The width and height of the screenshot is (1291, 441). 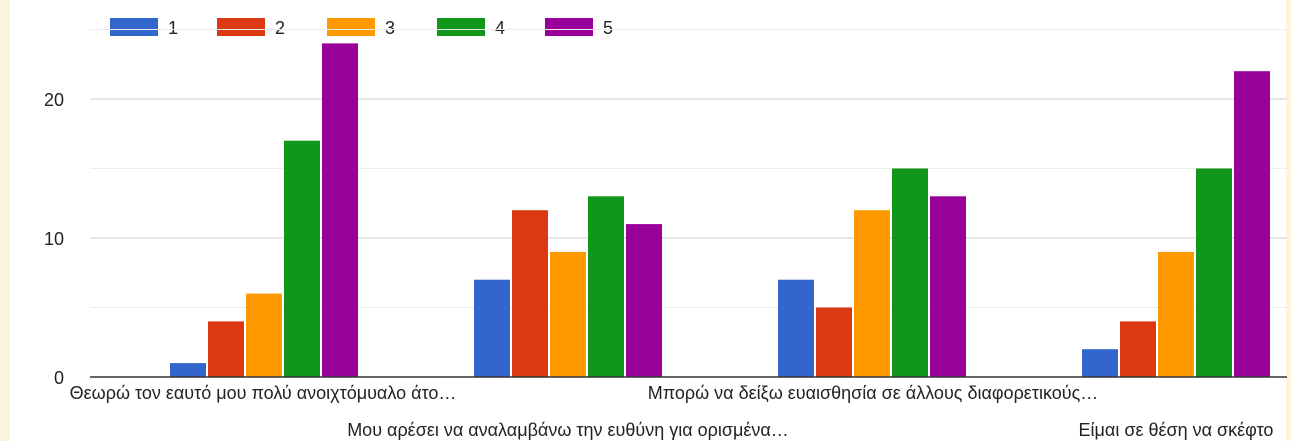 I want to click on category-label-4: Είμαι σε θέση να σκέφτο, so click(x=1176, y=430).